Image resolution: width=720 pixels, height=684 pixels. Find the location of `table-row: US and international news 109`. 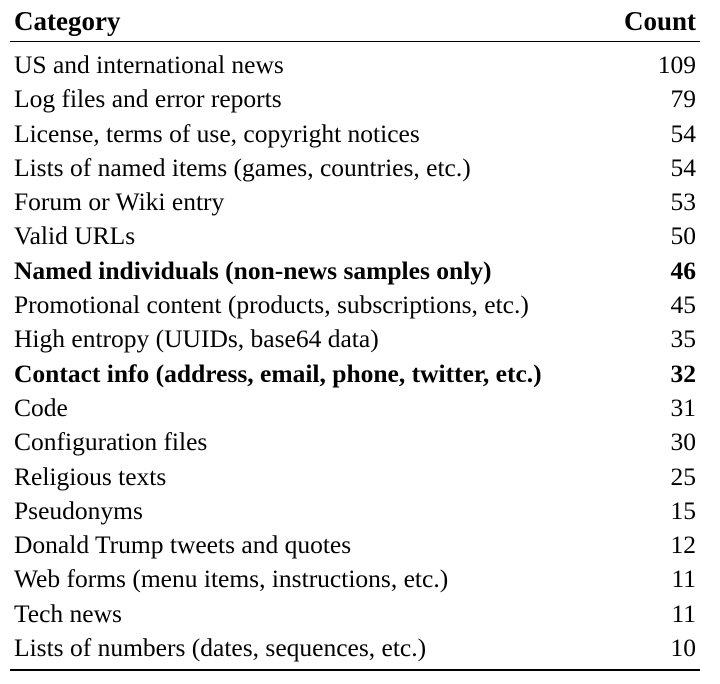

table-row: US and international news 109 is located at coordinates (355, 62).